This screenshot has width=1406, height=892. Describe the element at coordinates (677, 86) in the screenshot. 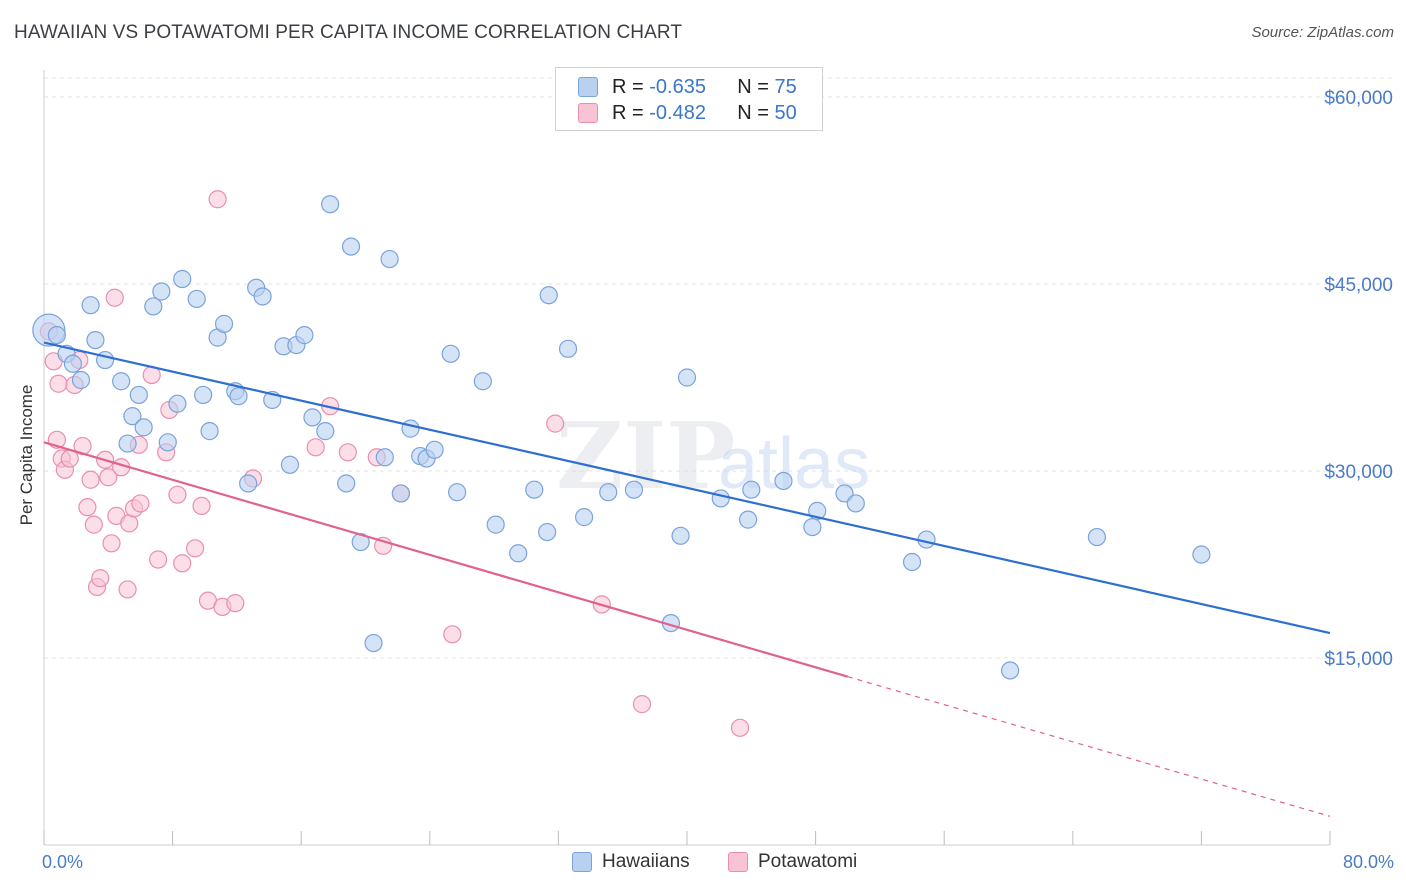

I see `legend-r-value: -0.635` at that location.